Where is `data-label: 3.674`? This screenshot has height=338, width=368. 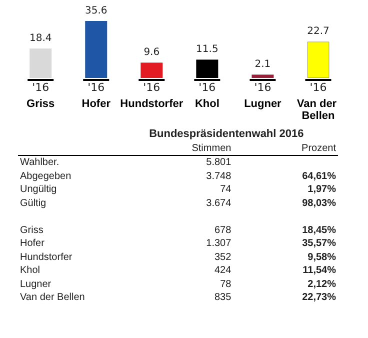
data-label: 3.674 is located at coordinates (218, 203).